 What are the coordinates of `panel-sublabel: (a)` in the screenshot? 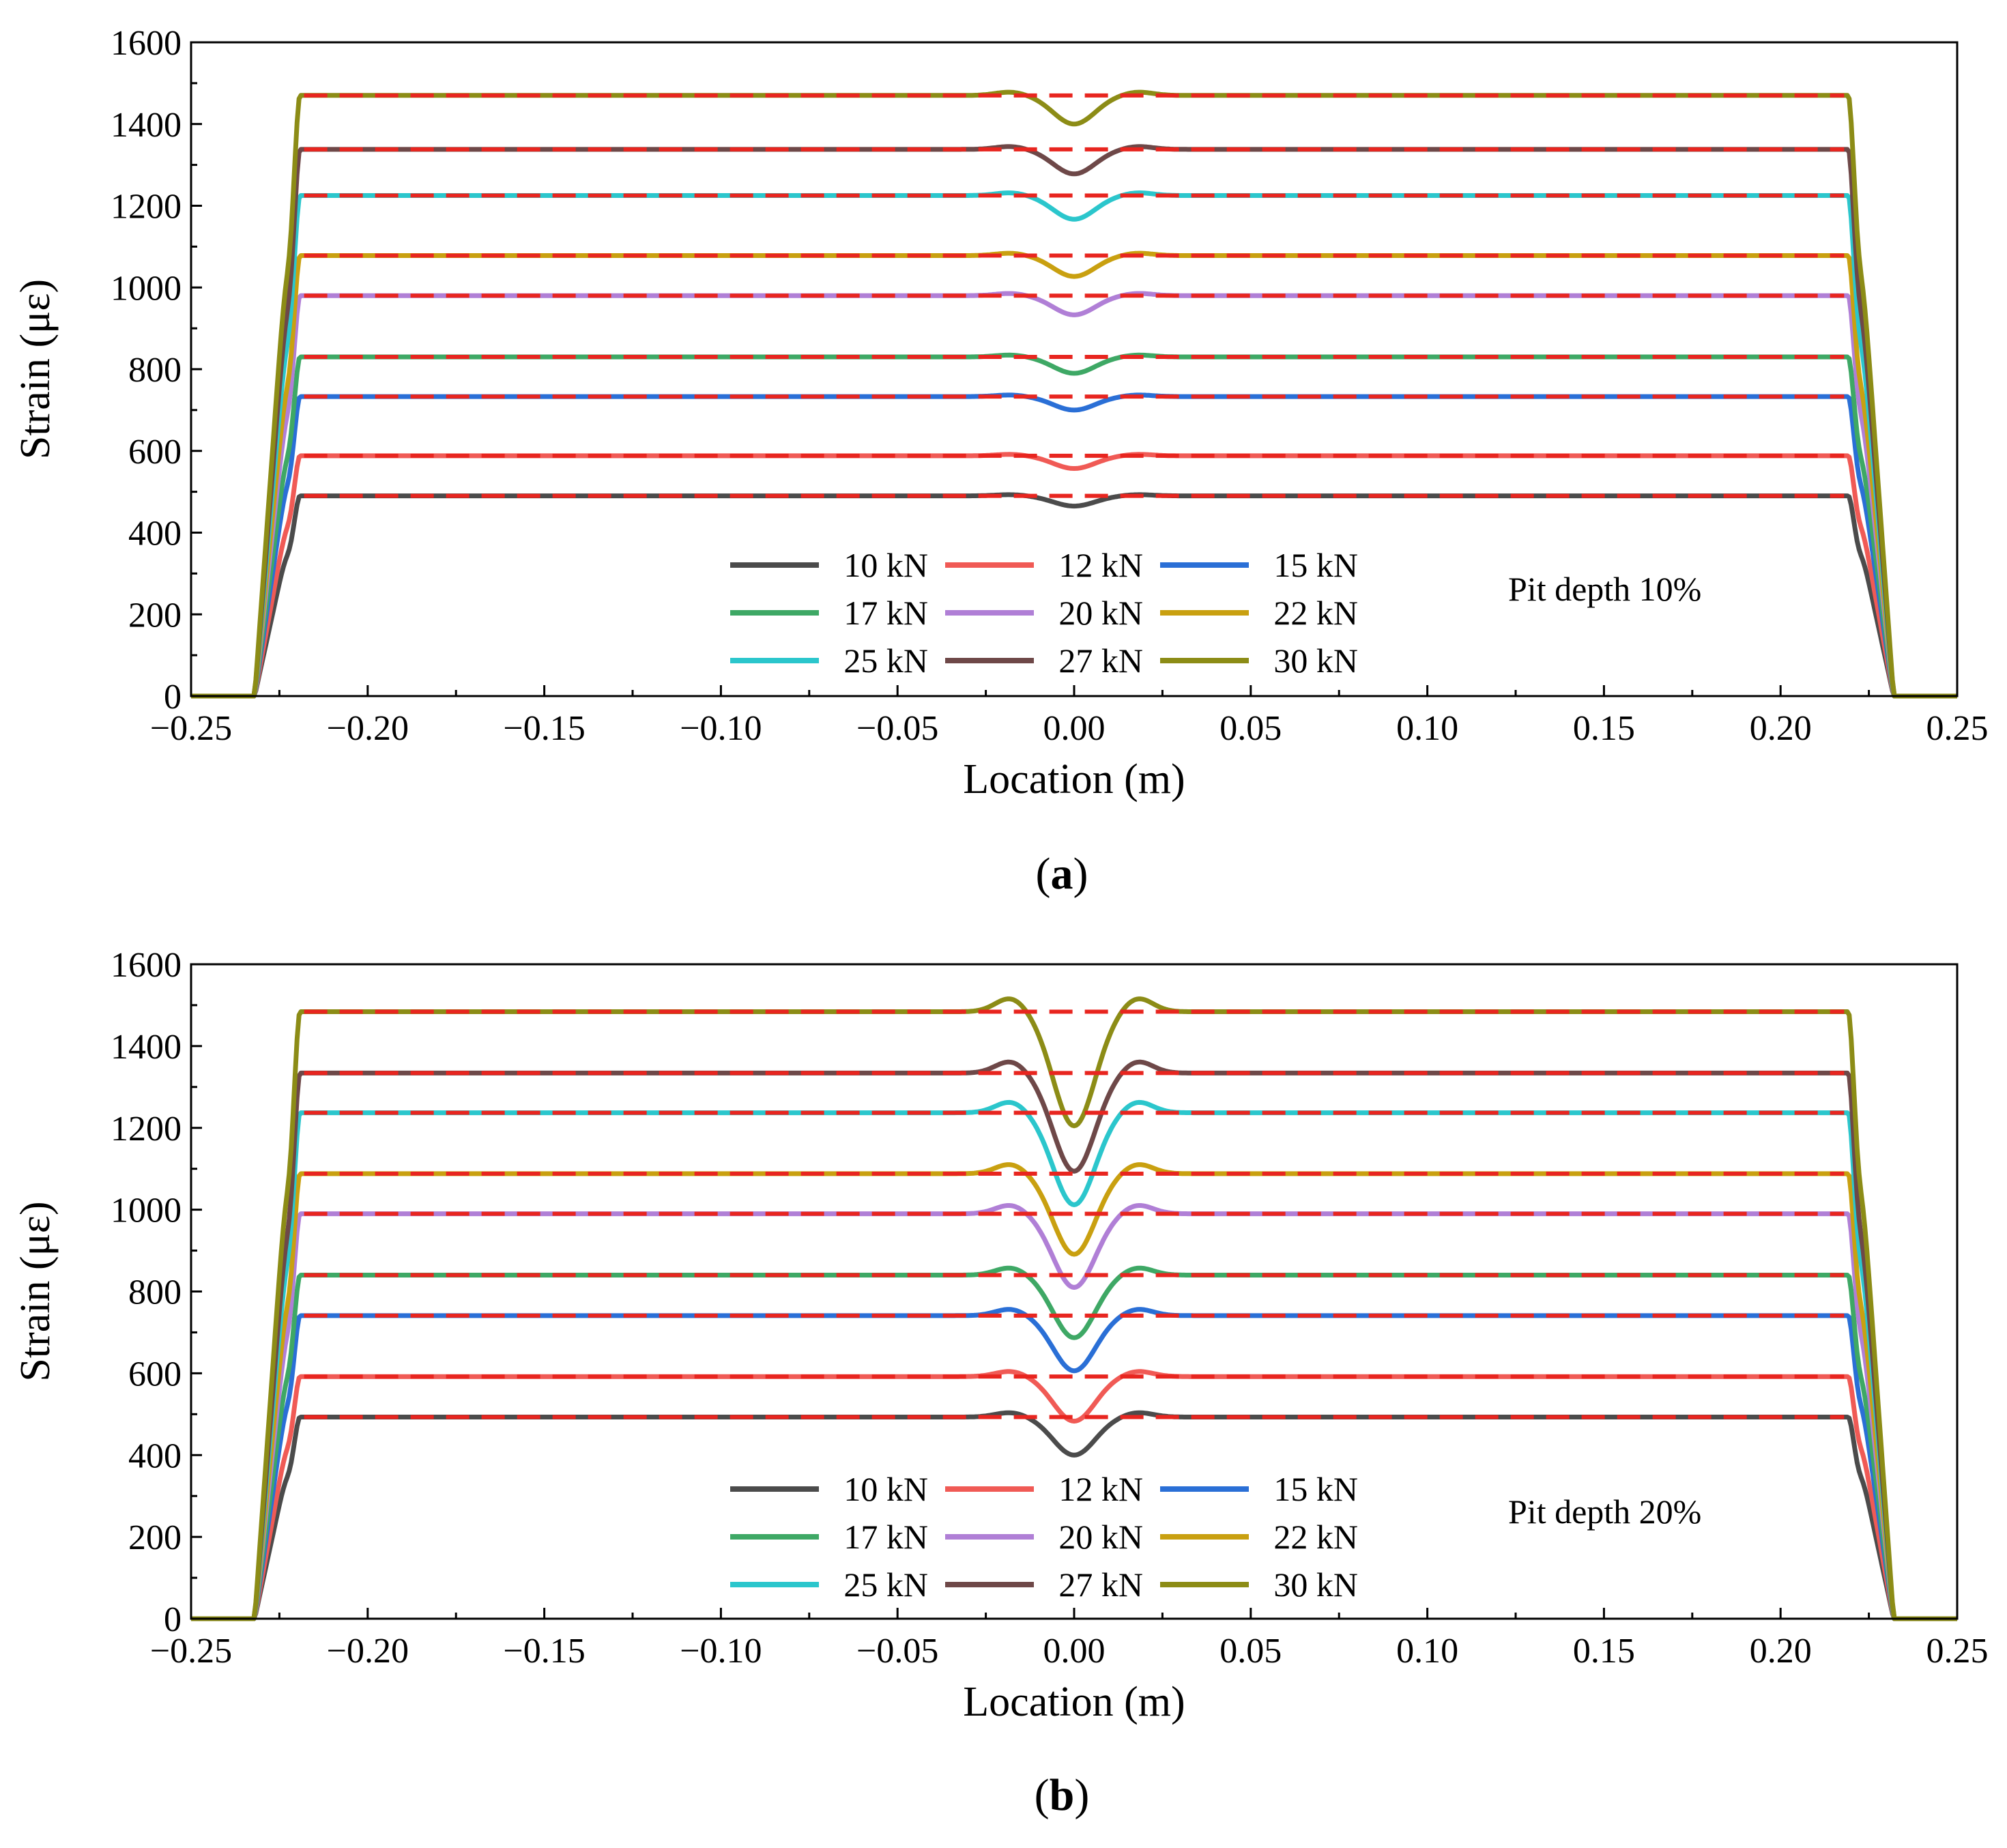 It's located at (1062, 874).